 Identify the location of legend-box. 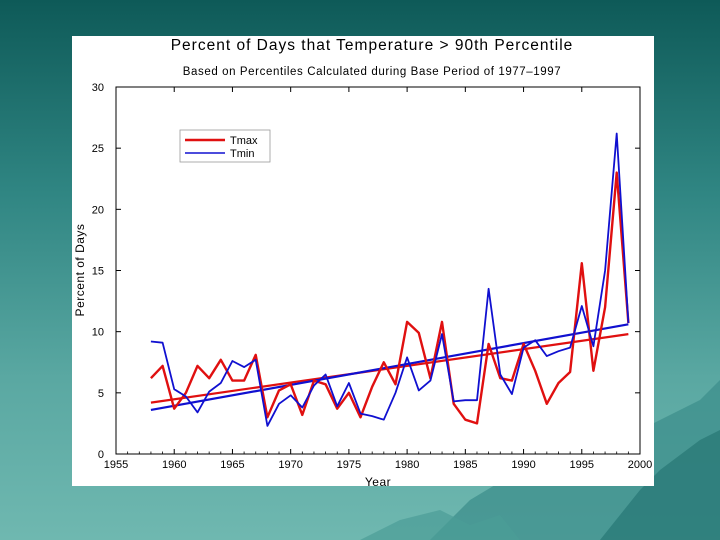
(225, 146).